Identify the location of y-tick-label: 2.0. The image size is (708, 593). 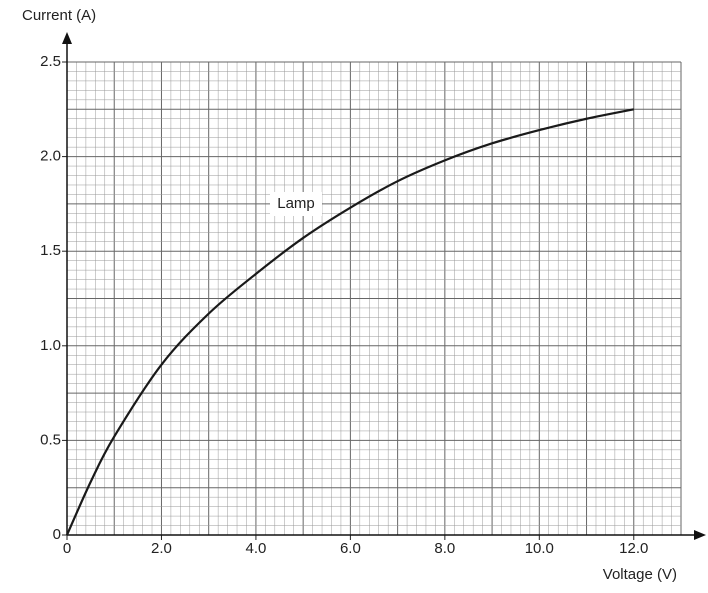
(50, 156).